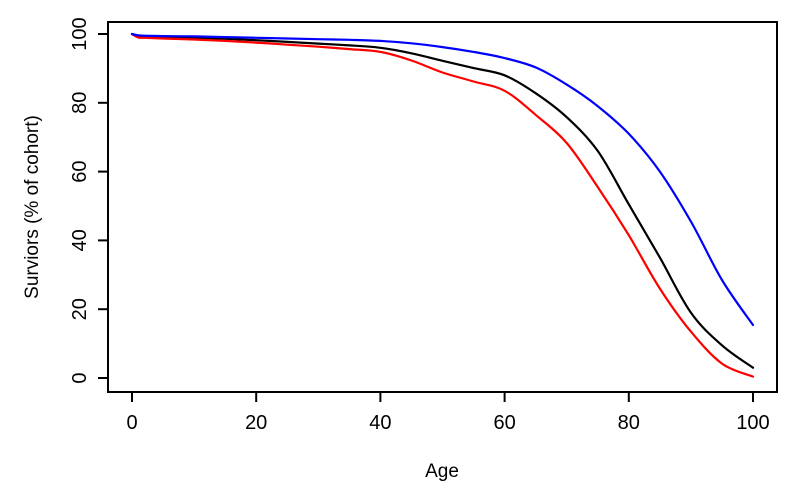 This screenshot has width=800, height=500. Describe the element at coordinates (80, 377) in the screenshot. I see `y-tick-label: 0` at that location.